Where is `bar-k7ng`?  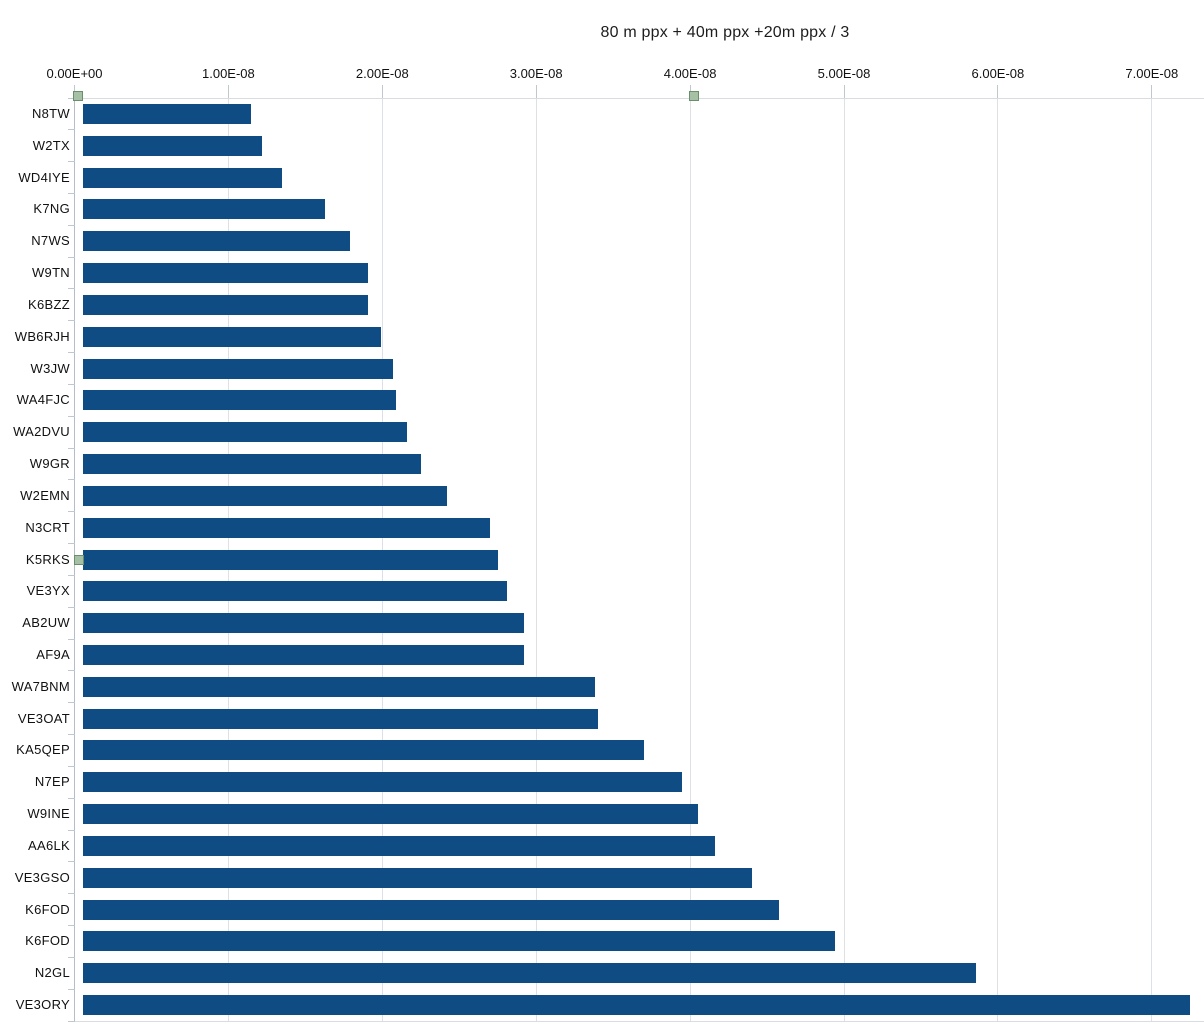
bar-k7ng is located at coordinates (204, 209).